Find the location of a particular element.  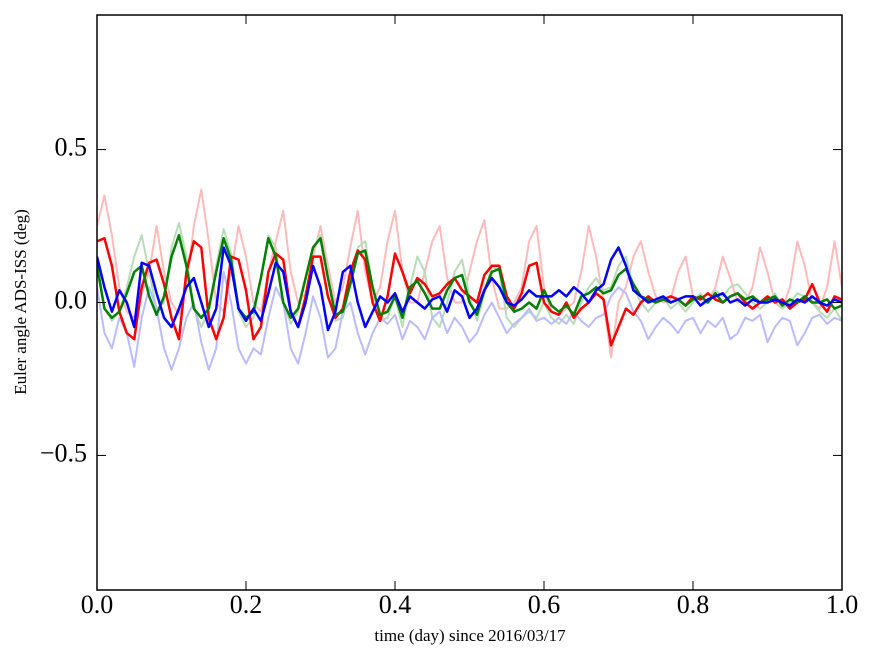

x-tick-label: 1.0 is located at coordinates (842, 604).